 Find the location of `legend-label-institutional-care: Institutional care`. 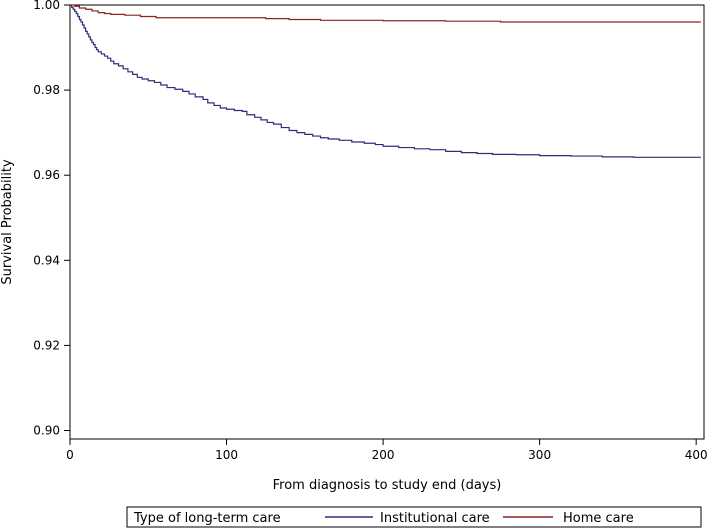

legend-label-institutional-care: Institutional care is located at coordinates (435, 518).